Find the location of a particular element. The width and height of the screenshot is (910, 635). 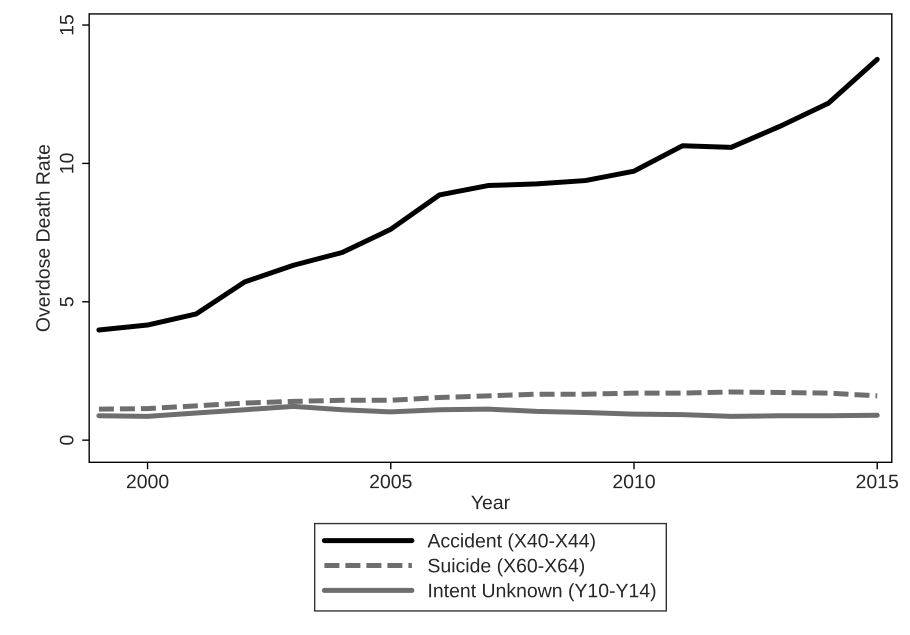

y-tick-label: 10 is located at coordinates (67, 163).